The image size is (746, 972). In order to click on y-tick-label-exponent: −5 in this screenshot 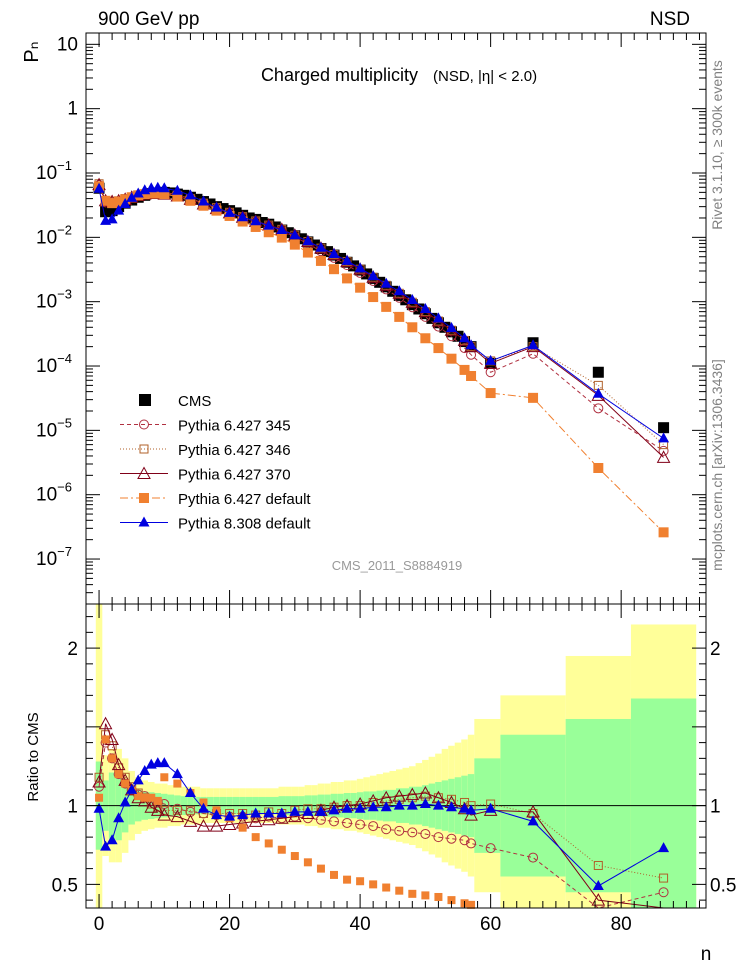, I will do `click(64, 422)`.